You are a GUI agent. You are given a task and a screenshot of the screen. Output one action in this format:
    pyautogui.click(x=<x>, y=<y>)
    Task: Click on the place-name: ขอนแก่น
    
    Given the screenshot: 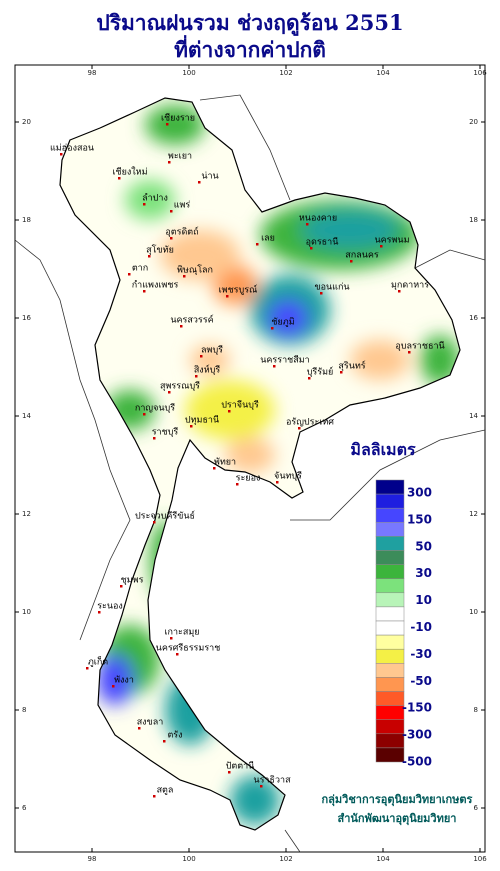 What is the action you would take?
    pyautogui.click(x=331, y=288)
    